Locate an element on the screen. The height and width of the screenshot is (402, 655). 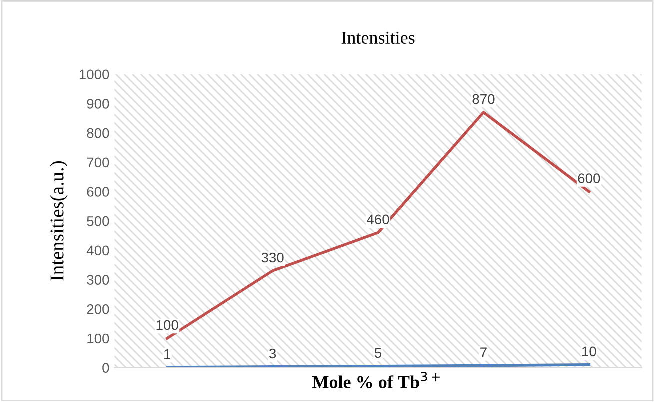
y-tick-label: 500 is located at coordinates (98, 221).